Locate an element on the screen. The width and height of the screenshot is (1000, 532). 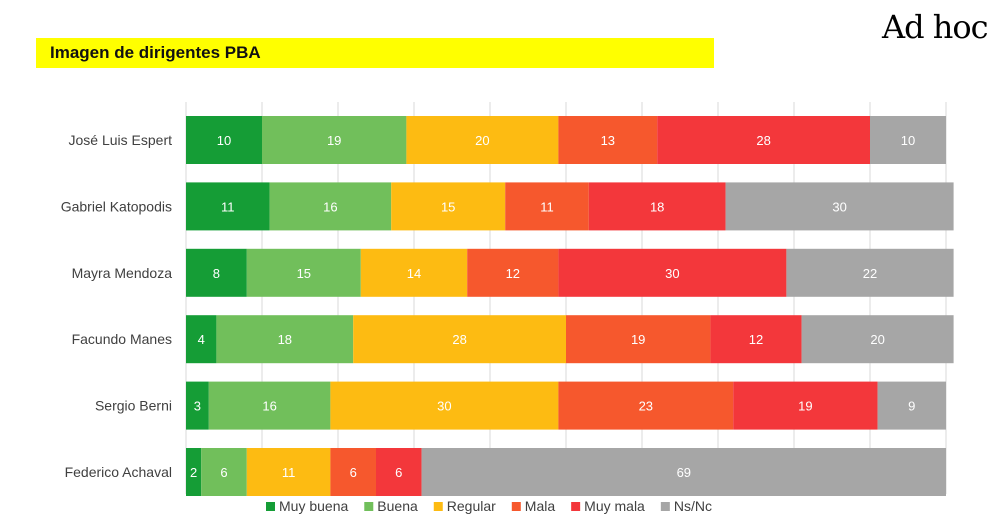
category-label: Sergio Berni is located at coordinates (133, 406).